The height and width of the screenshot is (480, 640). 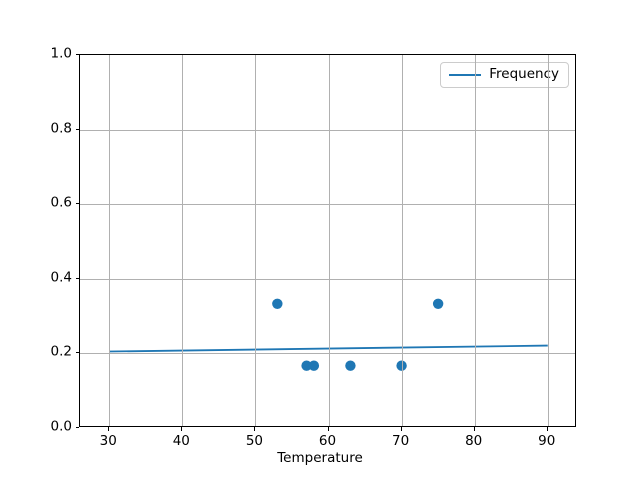 I want to click on x-axis-tick-label: 80, so click(x=474, y=441).